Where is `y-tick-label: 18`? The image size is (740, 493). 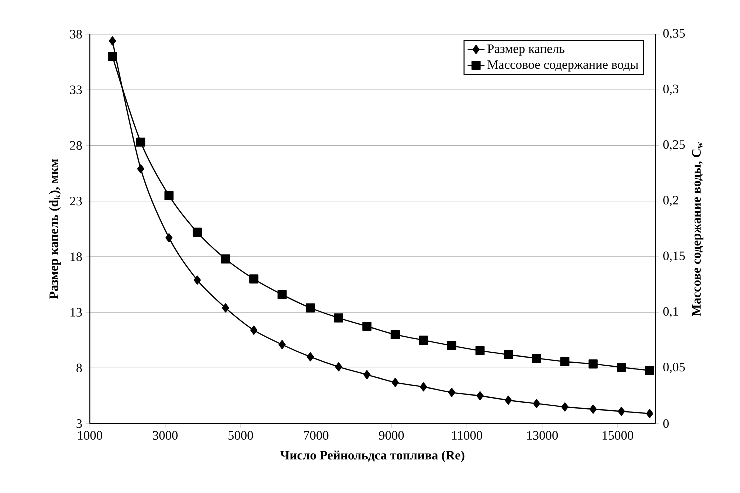
y-tick-label: 18 is located at coordinates (76, 257).